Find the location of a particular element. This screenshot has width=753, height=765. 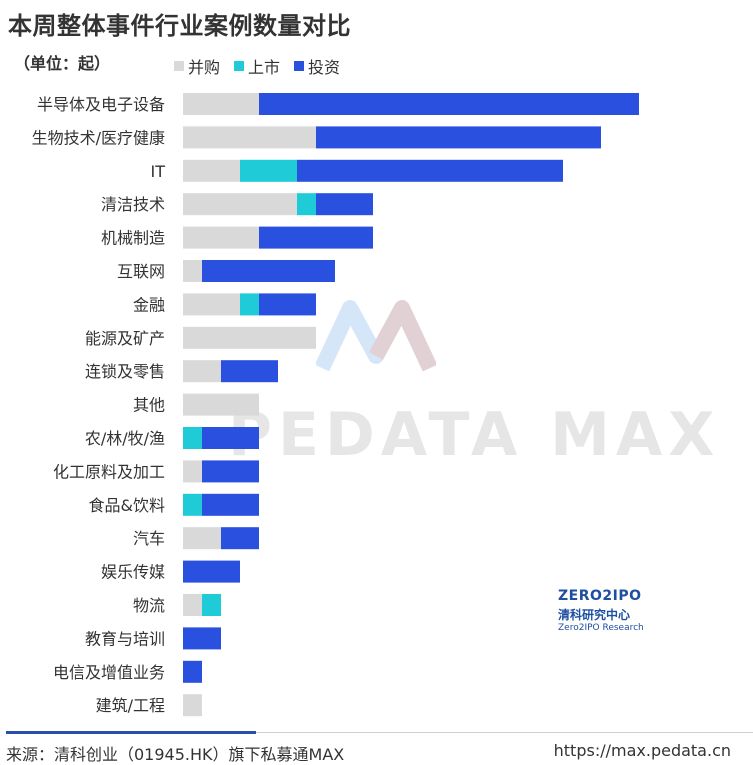

legend-item-mna: 并购 is located at coordinates (197, 66).